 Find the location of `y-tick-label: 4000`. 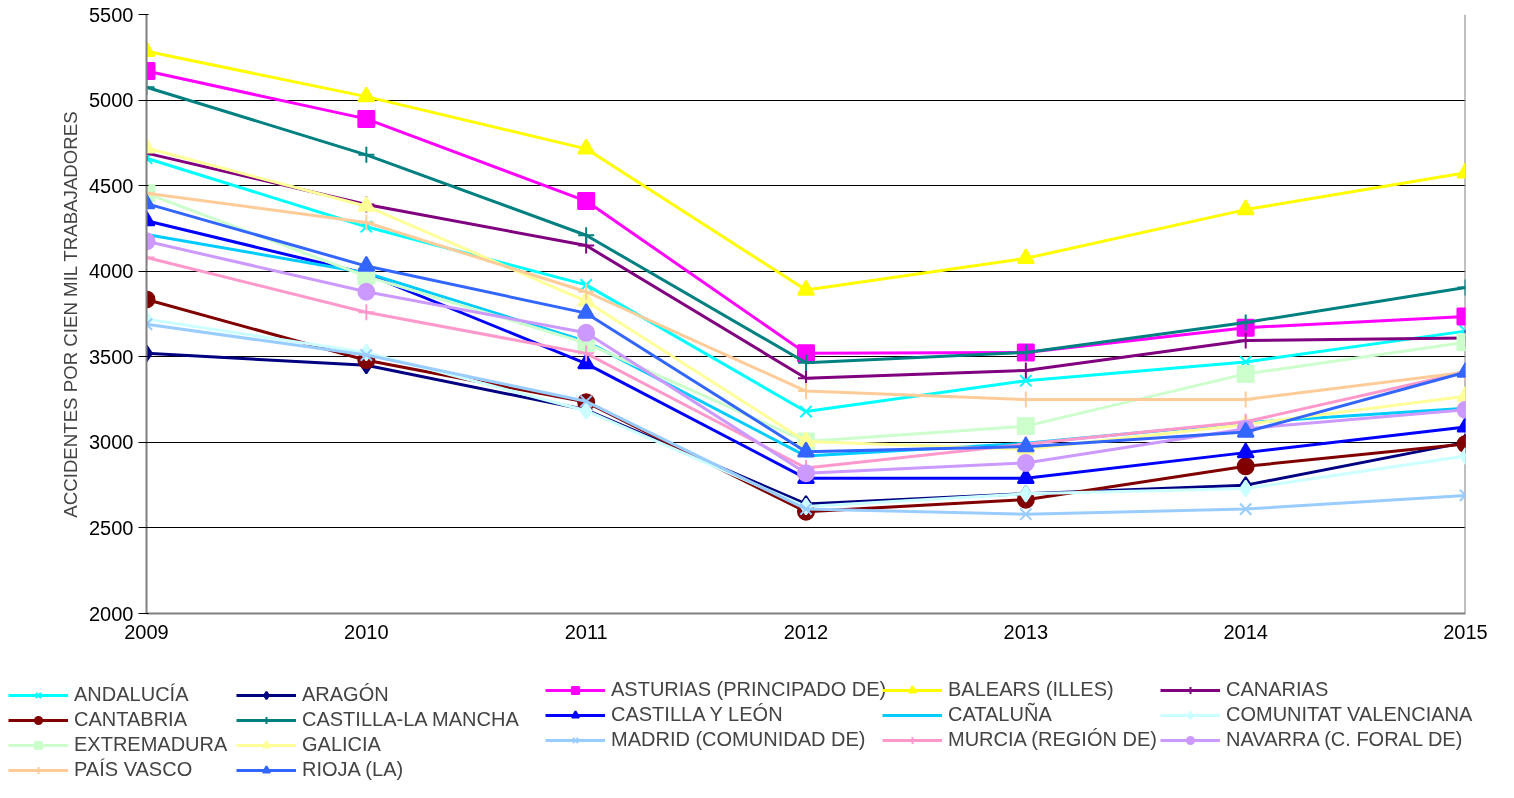

y-tick-label: 4000 is located at coordinates (111, 271).